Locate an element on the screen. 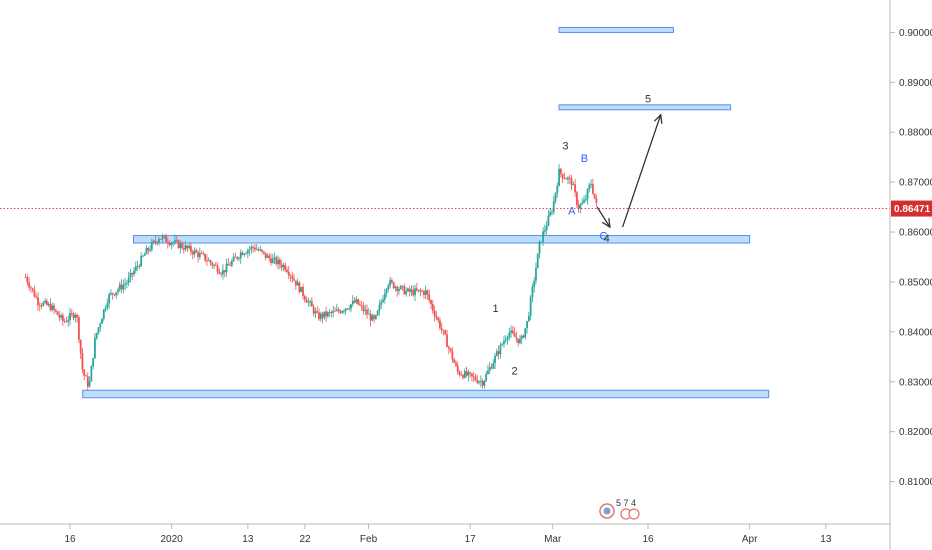 This screenshot has height=550, width=932. footer-badge: 5 7 4 is located at coordinates (619, 509).